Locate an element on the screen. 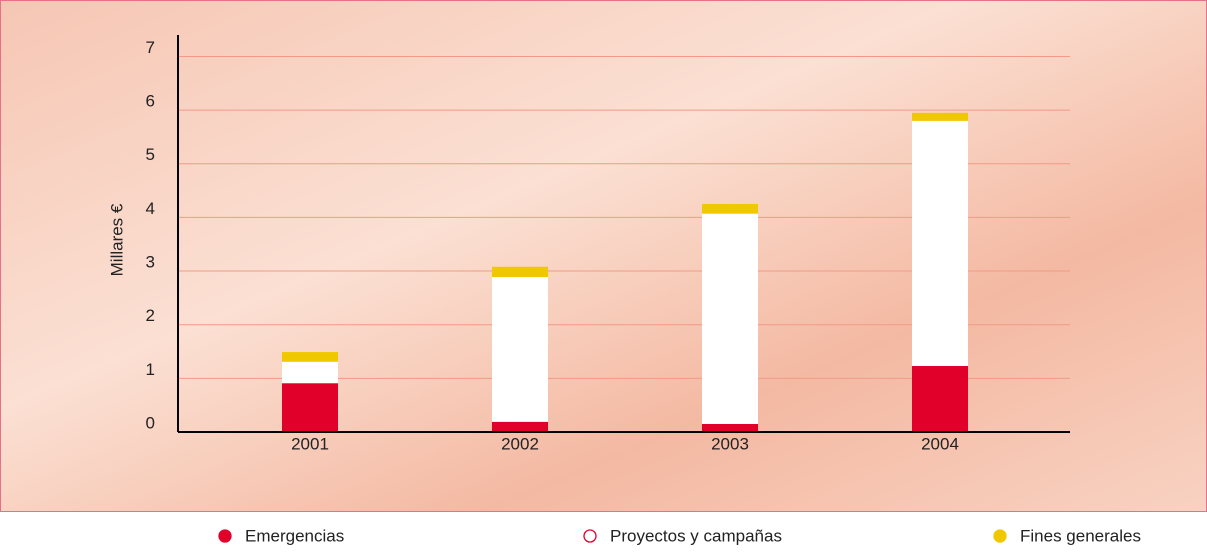  y-tick-label: 3 is located at coordinates (150, 262).